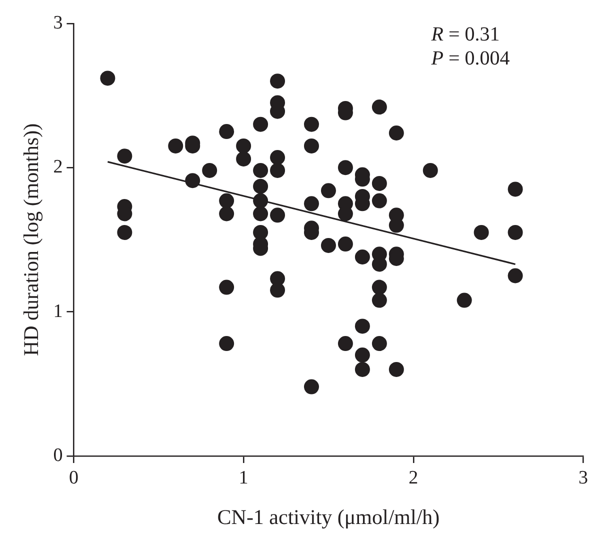 The height and width of the screenshot is (543, 600). What do you see at coordinates (58, 23) in the screenshot?
I see `y-tick-label: 3` at bounding box center [58, 23].